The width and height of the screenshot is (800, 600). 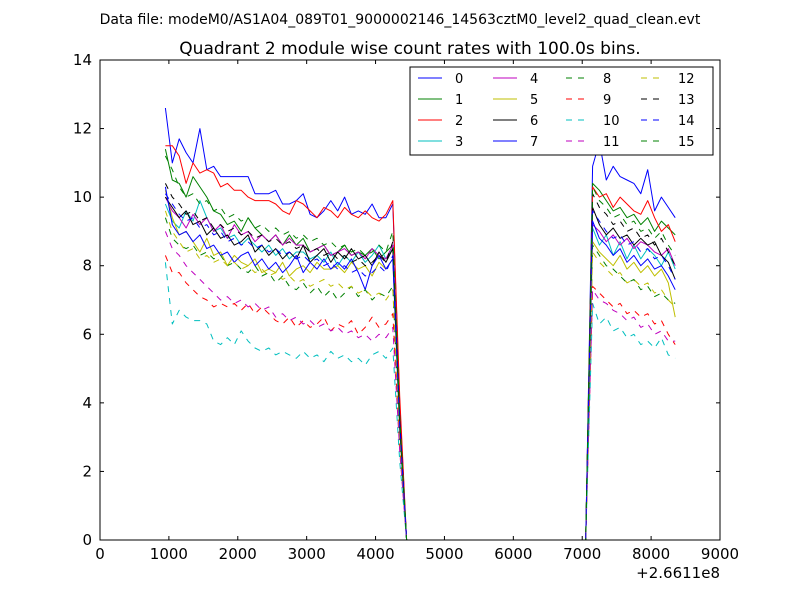 What do you see at coordinates (375, 554) in the screenshot?
I see `x-tick-label: 4000` at bounding box center [375, 554].